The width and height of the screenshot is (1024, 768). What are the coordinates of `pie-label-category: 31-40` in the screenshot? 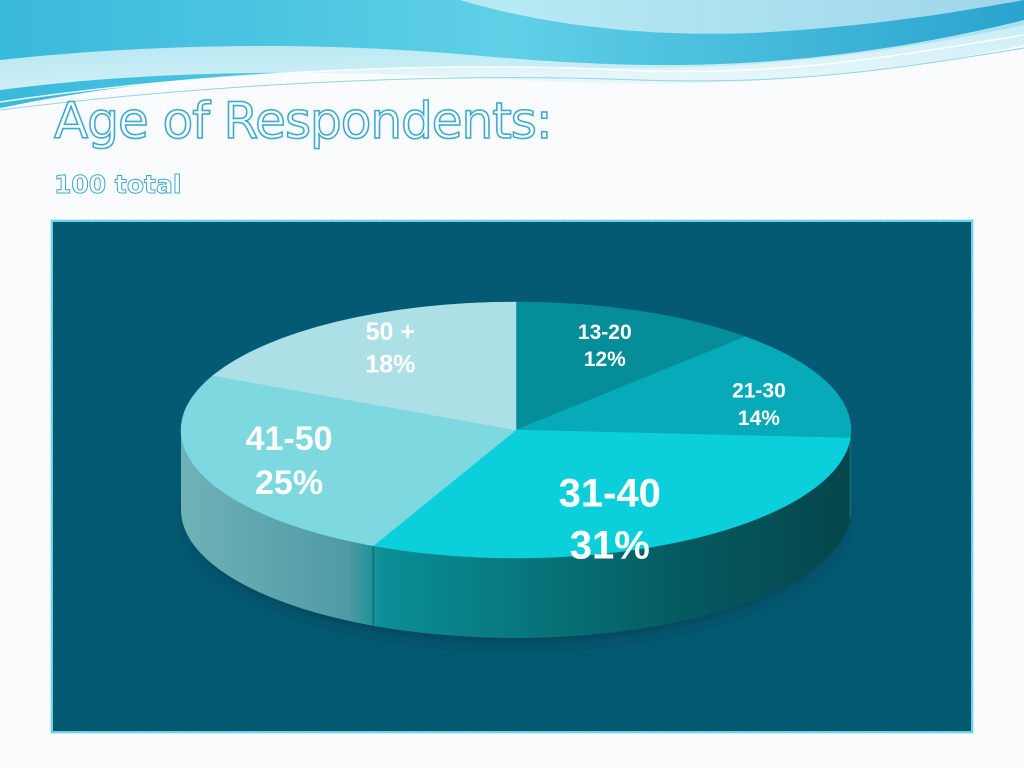 It's located at (610, 494).